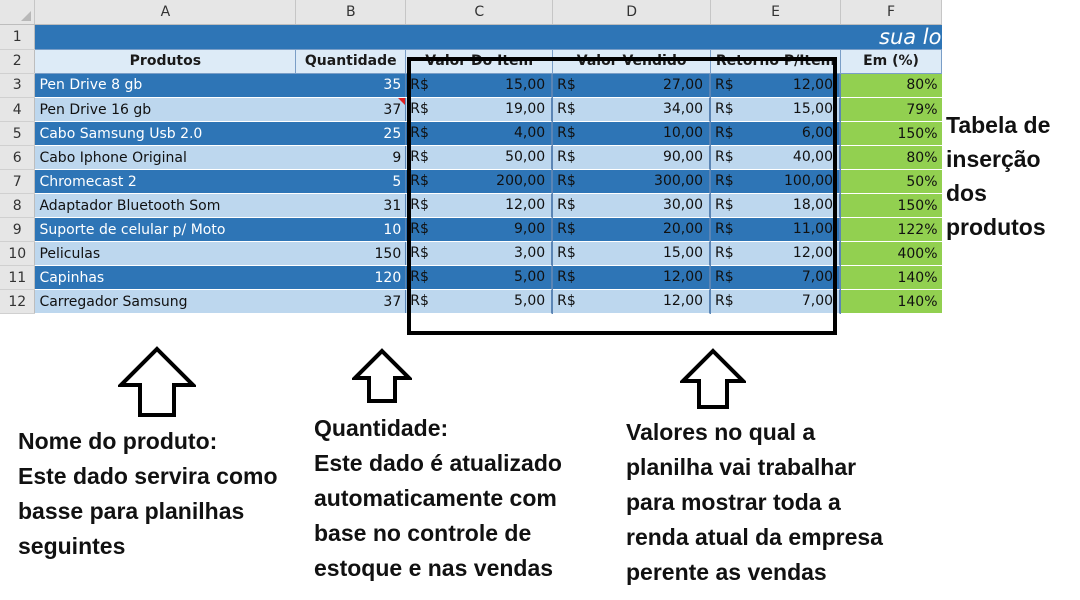 The width and height of the screenshot is (1080, 600). I want to click on column-header-e: E, so click(776, 12).